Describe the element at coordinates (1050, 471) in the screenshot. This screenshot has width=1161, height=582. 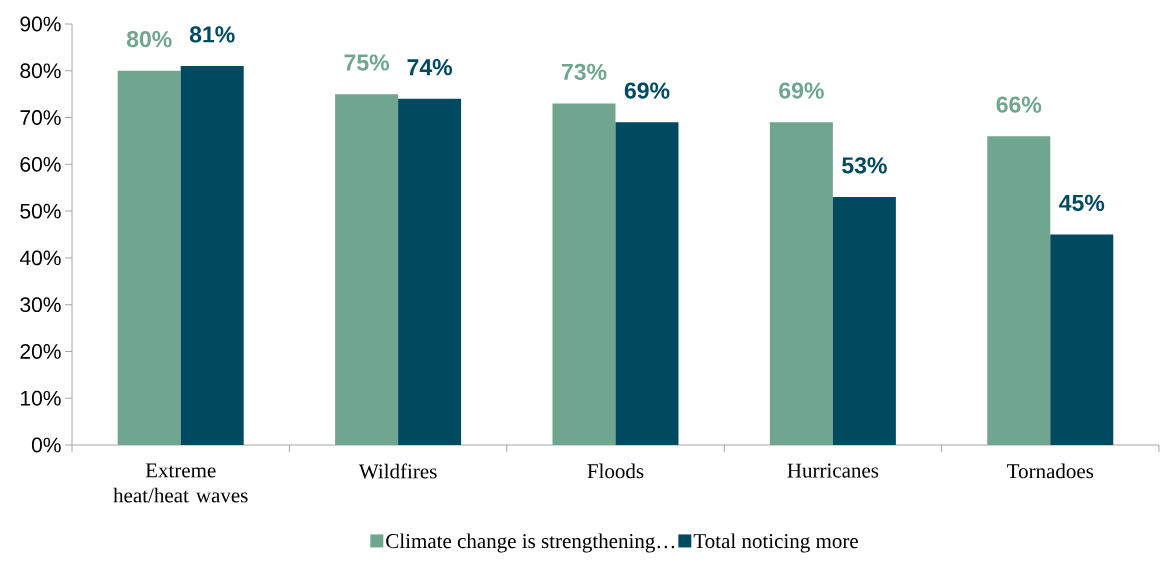
I see `x-tick-label: Tornadoes` at that location.